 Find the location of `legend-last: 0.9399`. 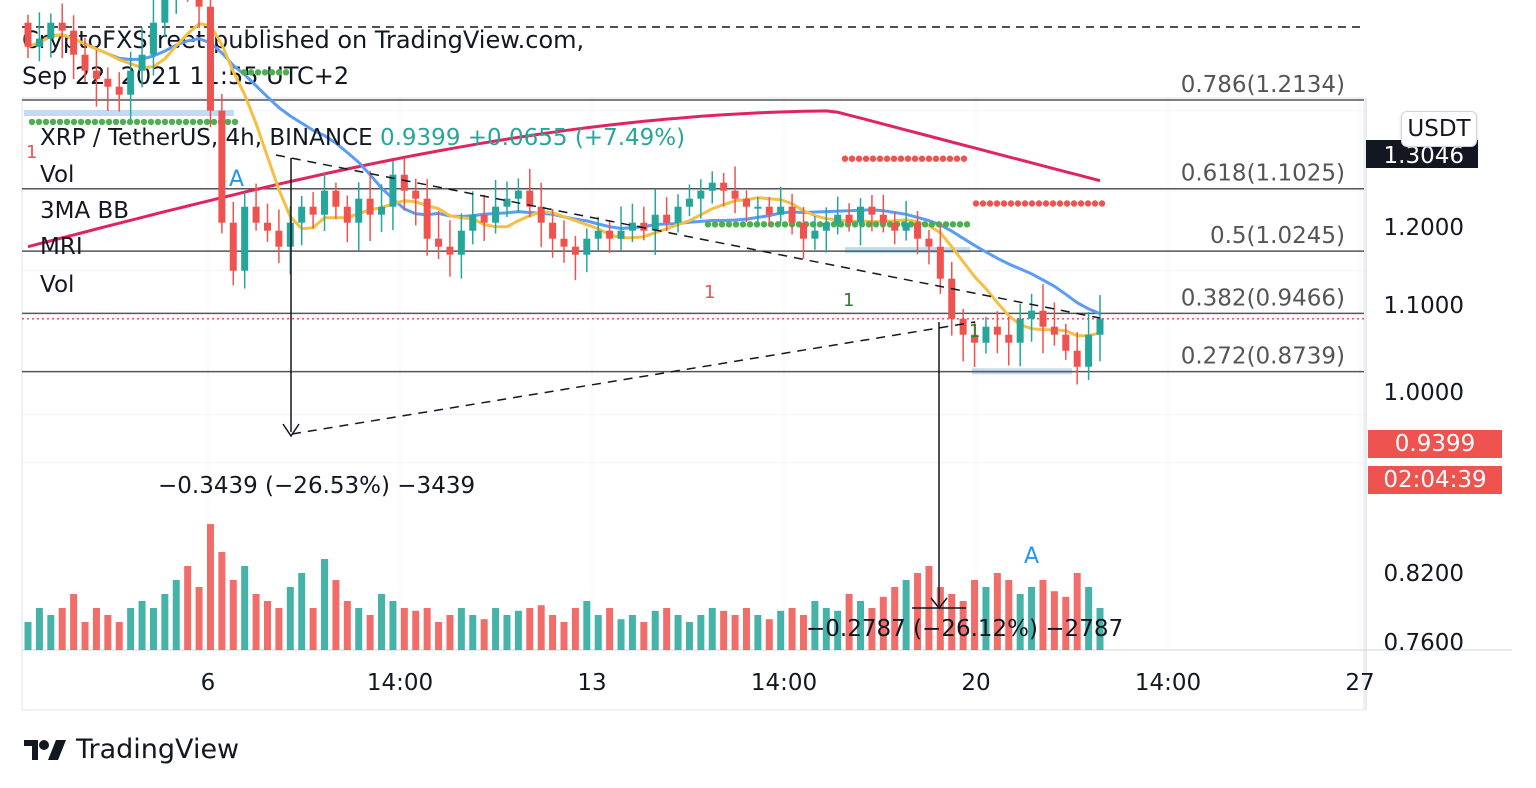

legend-last: 0.9399 is located at coordinates (424, 138).